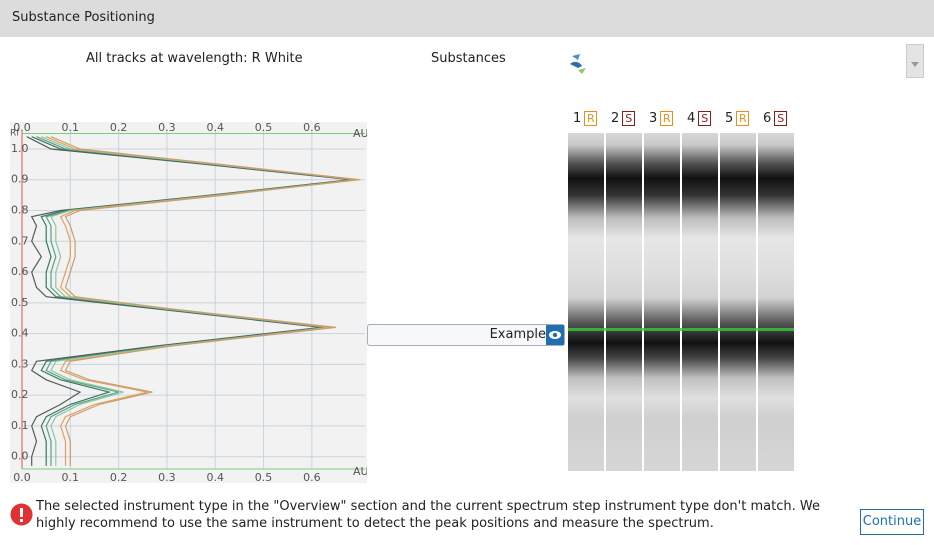 Image resolution: width=934 pixels, height=545 pixels. Describe the element at coordinates (20, 240) in the screenshot. I see `y-tick-label: 0.7` at that location.